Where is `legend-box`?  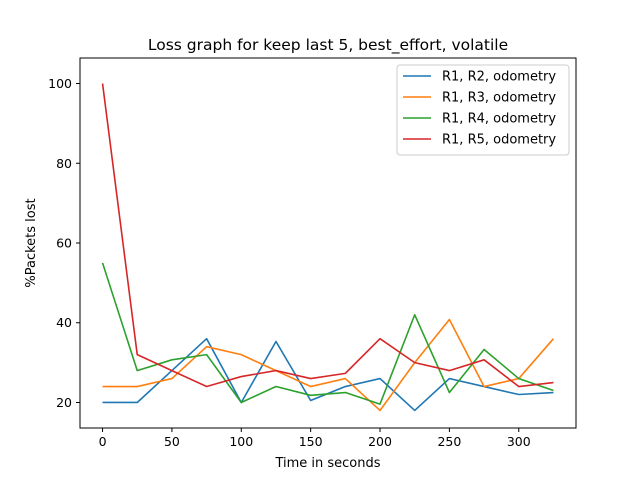 legend-box is located at coordinates (483, 110).